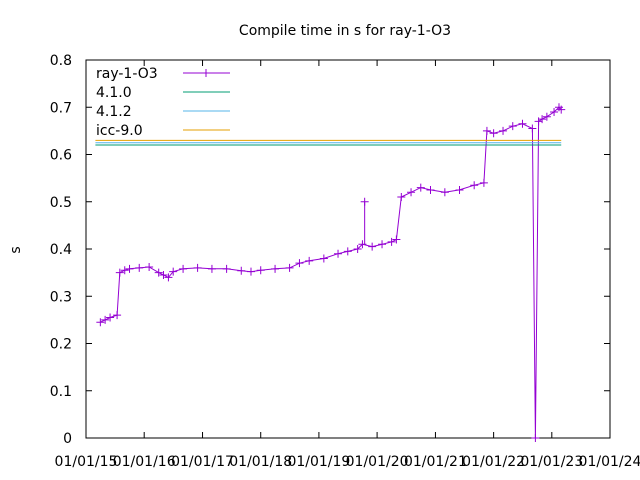 The image size is (640, 480). I want to click on y-tick-label: 0.2, so click(61, 345).